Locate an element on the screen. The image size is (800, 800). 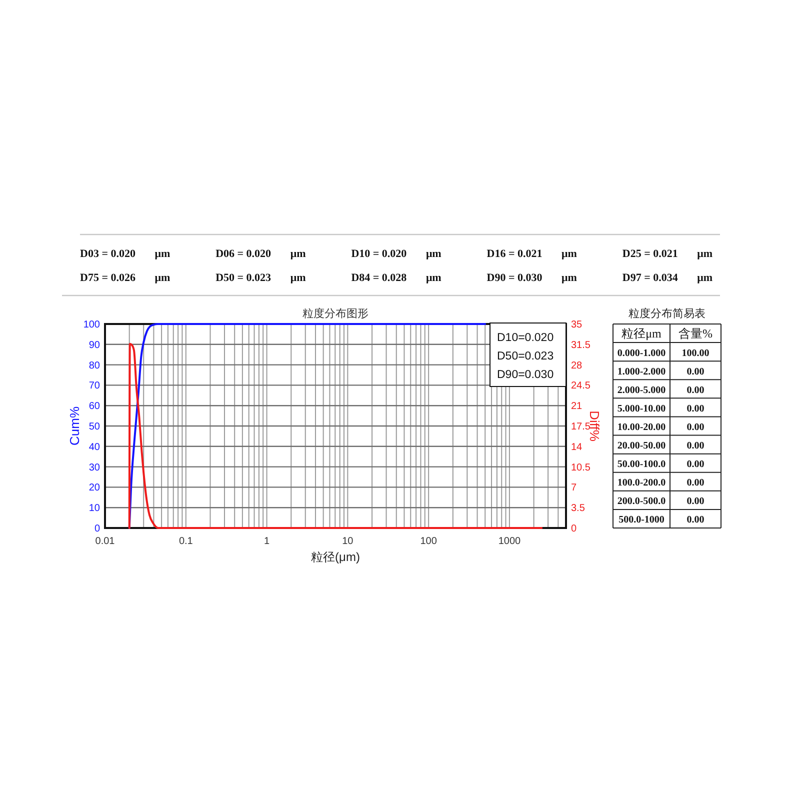
y2-tick-label: 21 is located at coordinates (577, 406).